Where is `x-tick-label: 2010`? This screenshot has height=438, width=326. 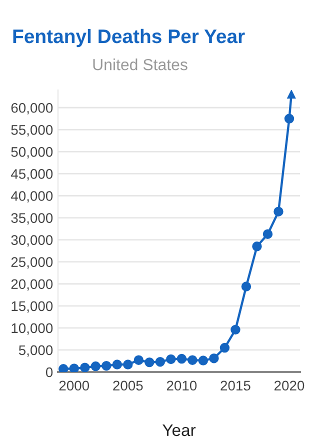 x-tick-label: 2010 is located at coordinates (181, 385).